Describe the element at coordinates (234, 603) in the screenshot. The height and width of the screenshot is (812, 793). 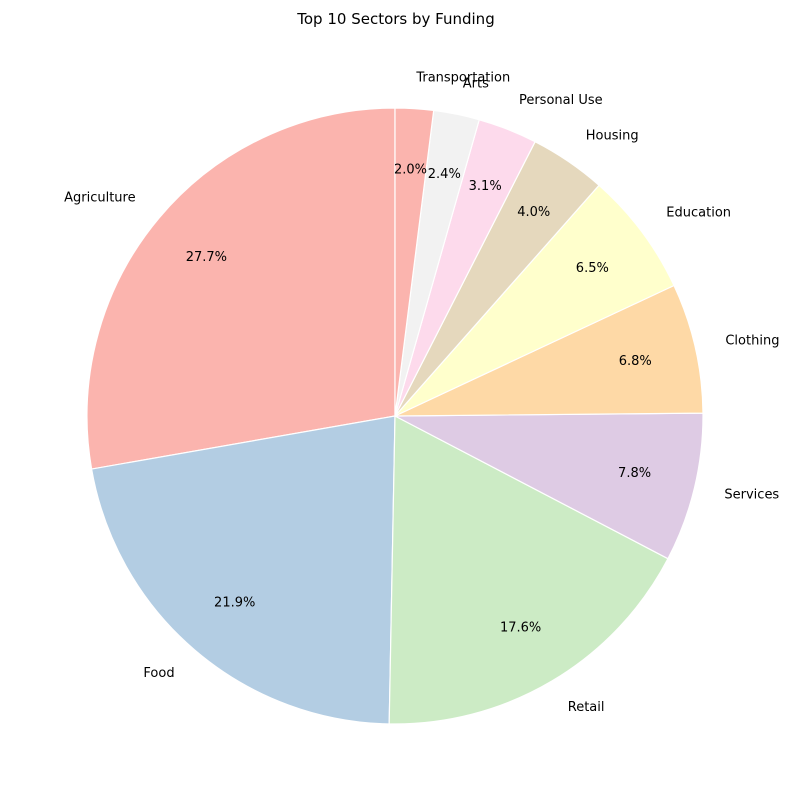
I see `pct-label-food: 21.9%` at that location.